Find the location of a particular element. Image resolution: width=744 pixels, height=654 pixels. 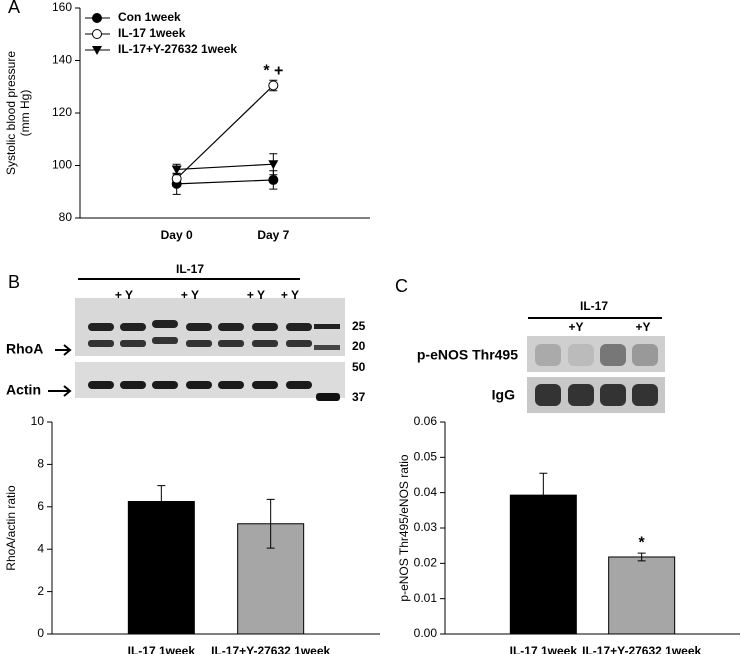

blot-row: Actin is located at coordinates (23, 390).